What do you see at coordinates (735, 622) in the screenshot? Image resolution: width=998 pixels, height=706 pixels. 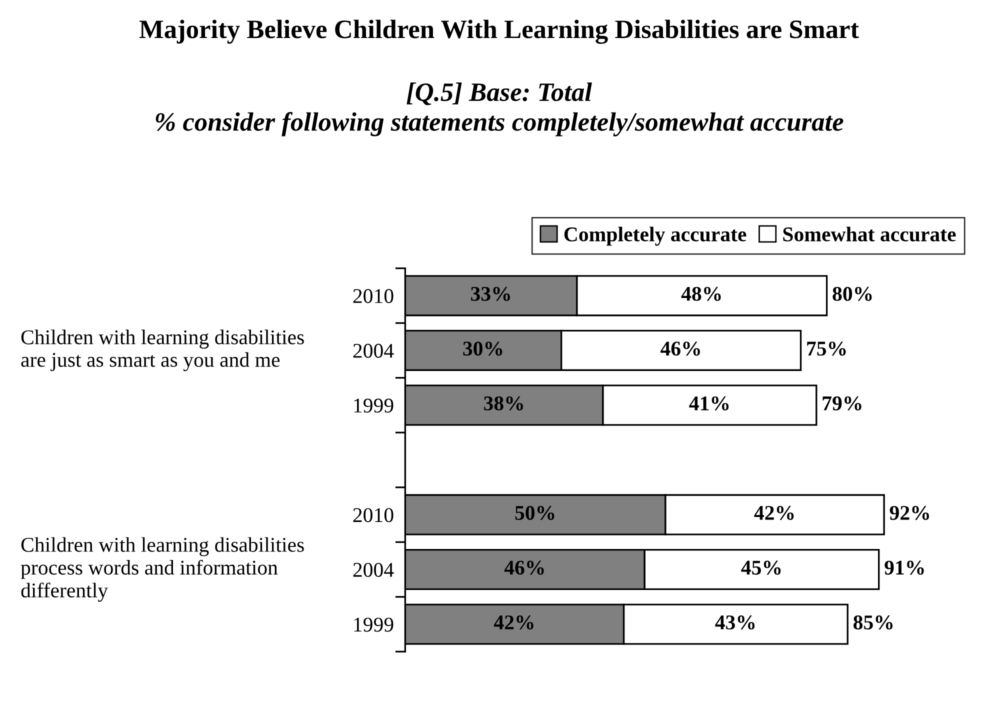 I see `data-label: 43%` at bounding box center [735, 622].